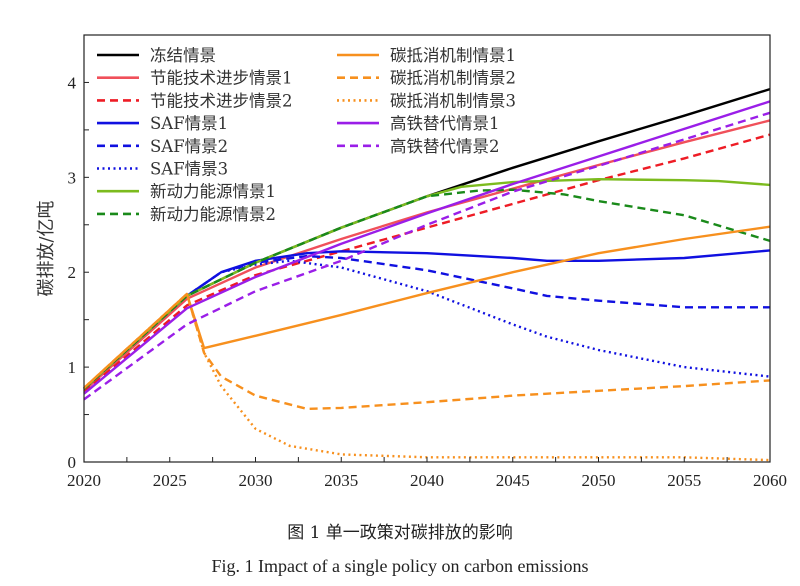  What do you see at coordinates (453, 100) in the screenshot?
I see `legend-label-11: 碳抵消机制情景3` at bounding box center [453, 100].